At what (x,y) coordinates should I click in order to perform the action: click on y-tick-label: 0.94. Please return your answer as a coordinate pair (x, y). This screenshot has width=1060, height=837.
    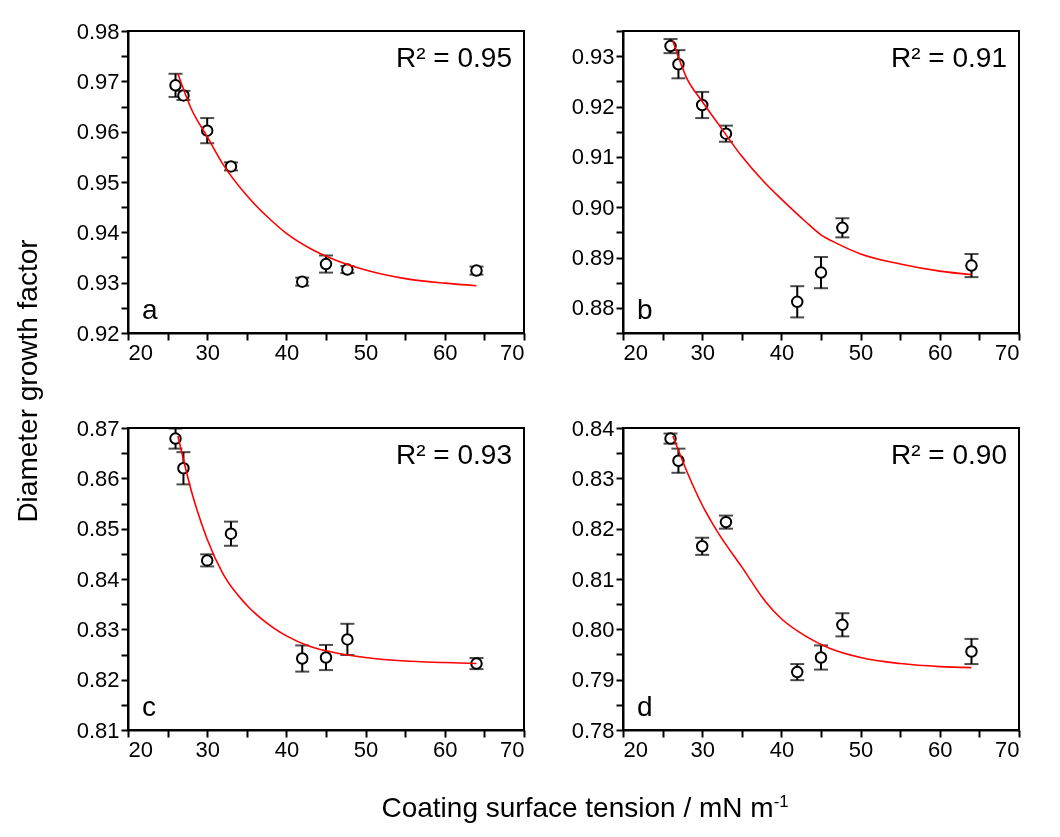
    Looking at the image, I should click on (98, 232).